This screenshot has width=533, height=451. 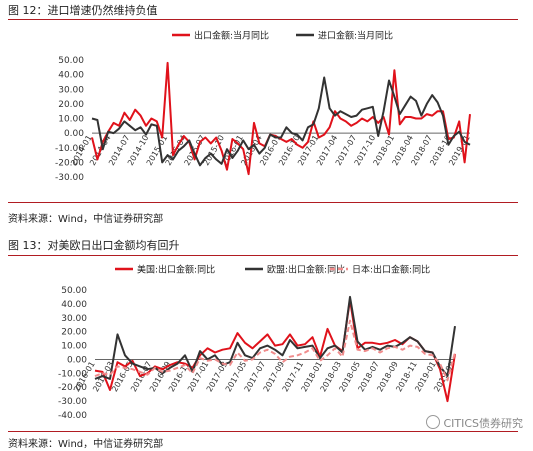 I want to click on y-tick-label: -40.00, so click(x=72, y=416).